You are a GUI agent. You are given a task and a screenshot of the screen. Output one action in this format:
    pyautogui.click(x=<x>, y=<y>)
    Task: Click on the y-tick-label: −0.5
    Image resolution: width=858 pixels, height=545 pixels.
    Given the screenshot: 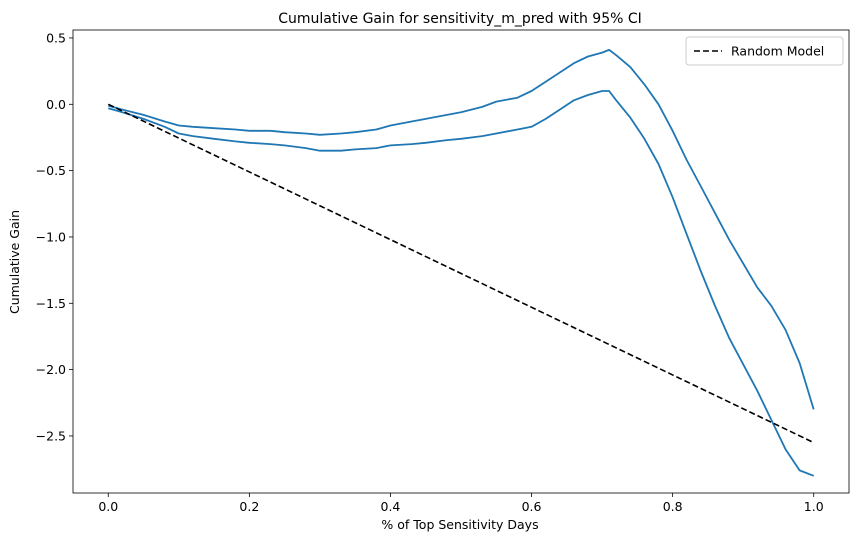 What is the action you would take?
    pyautogui.click(x=51, y=170)
    